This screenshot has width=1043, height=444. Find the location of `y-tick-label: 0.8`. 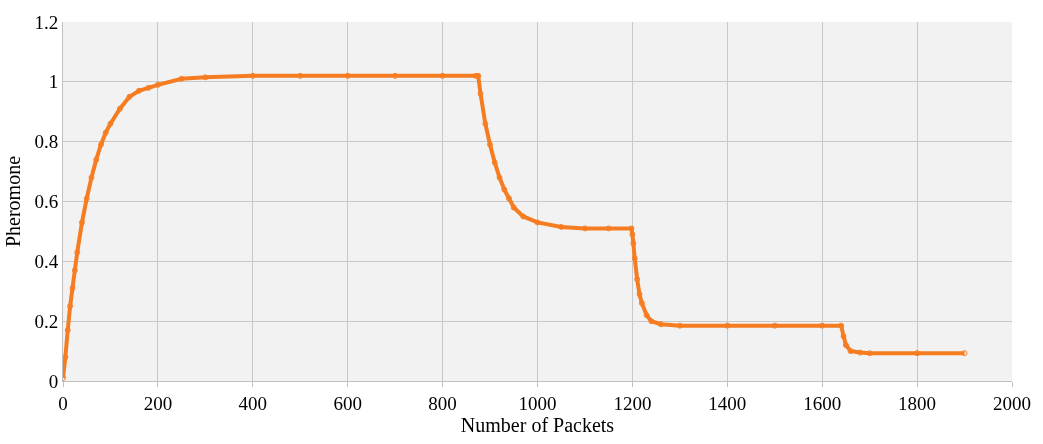

y-tick-label: 0.8 is located at coordinates (46, 142).